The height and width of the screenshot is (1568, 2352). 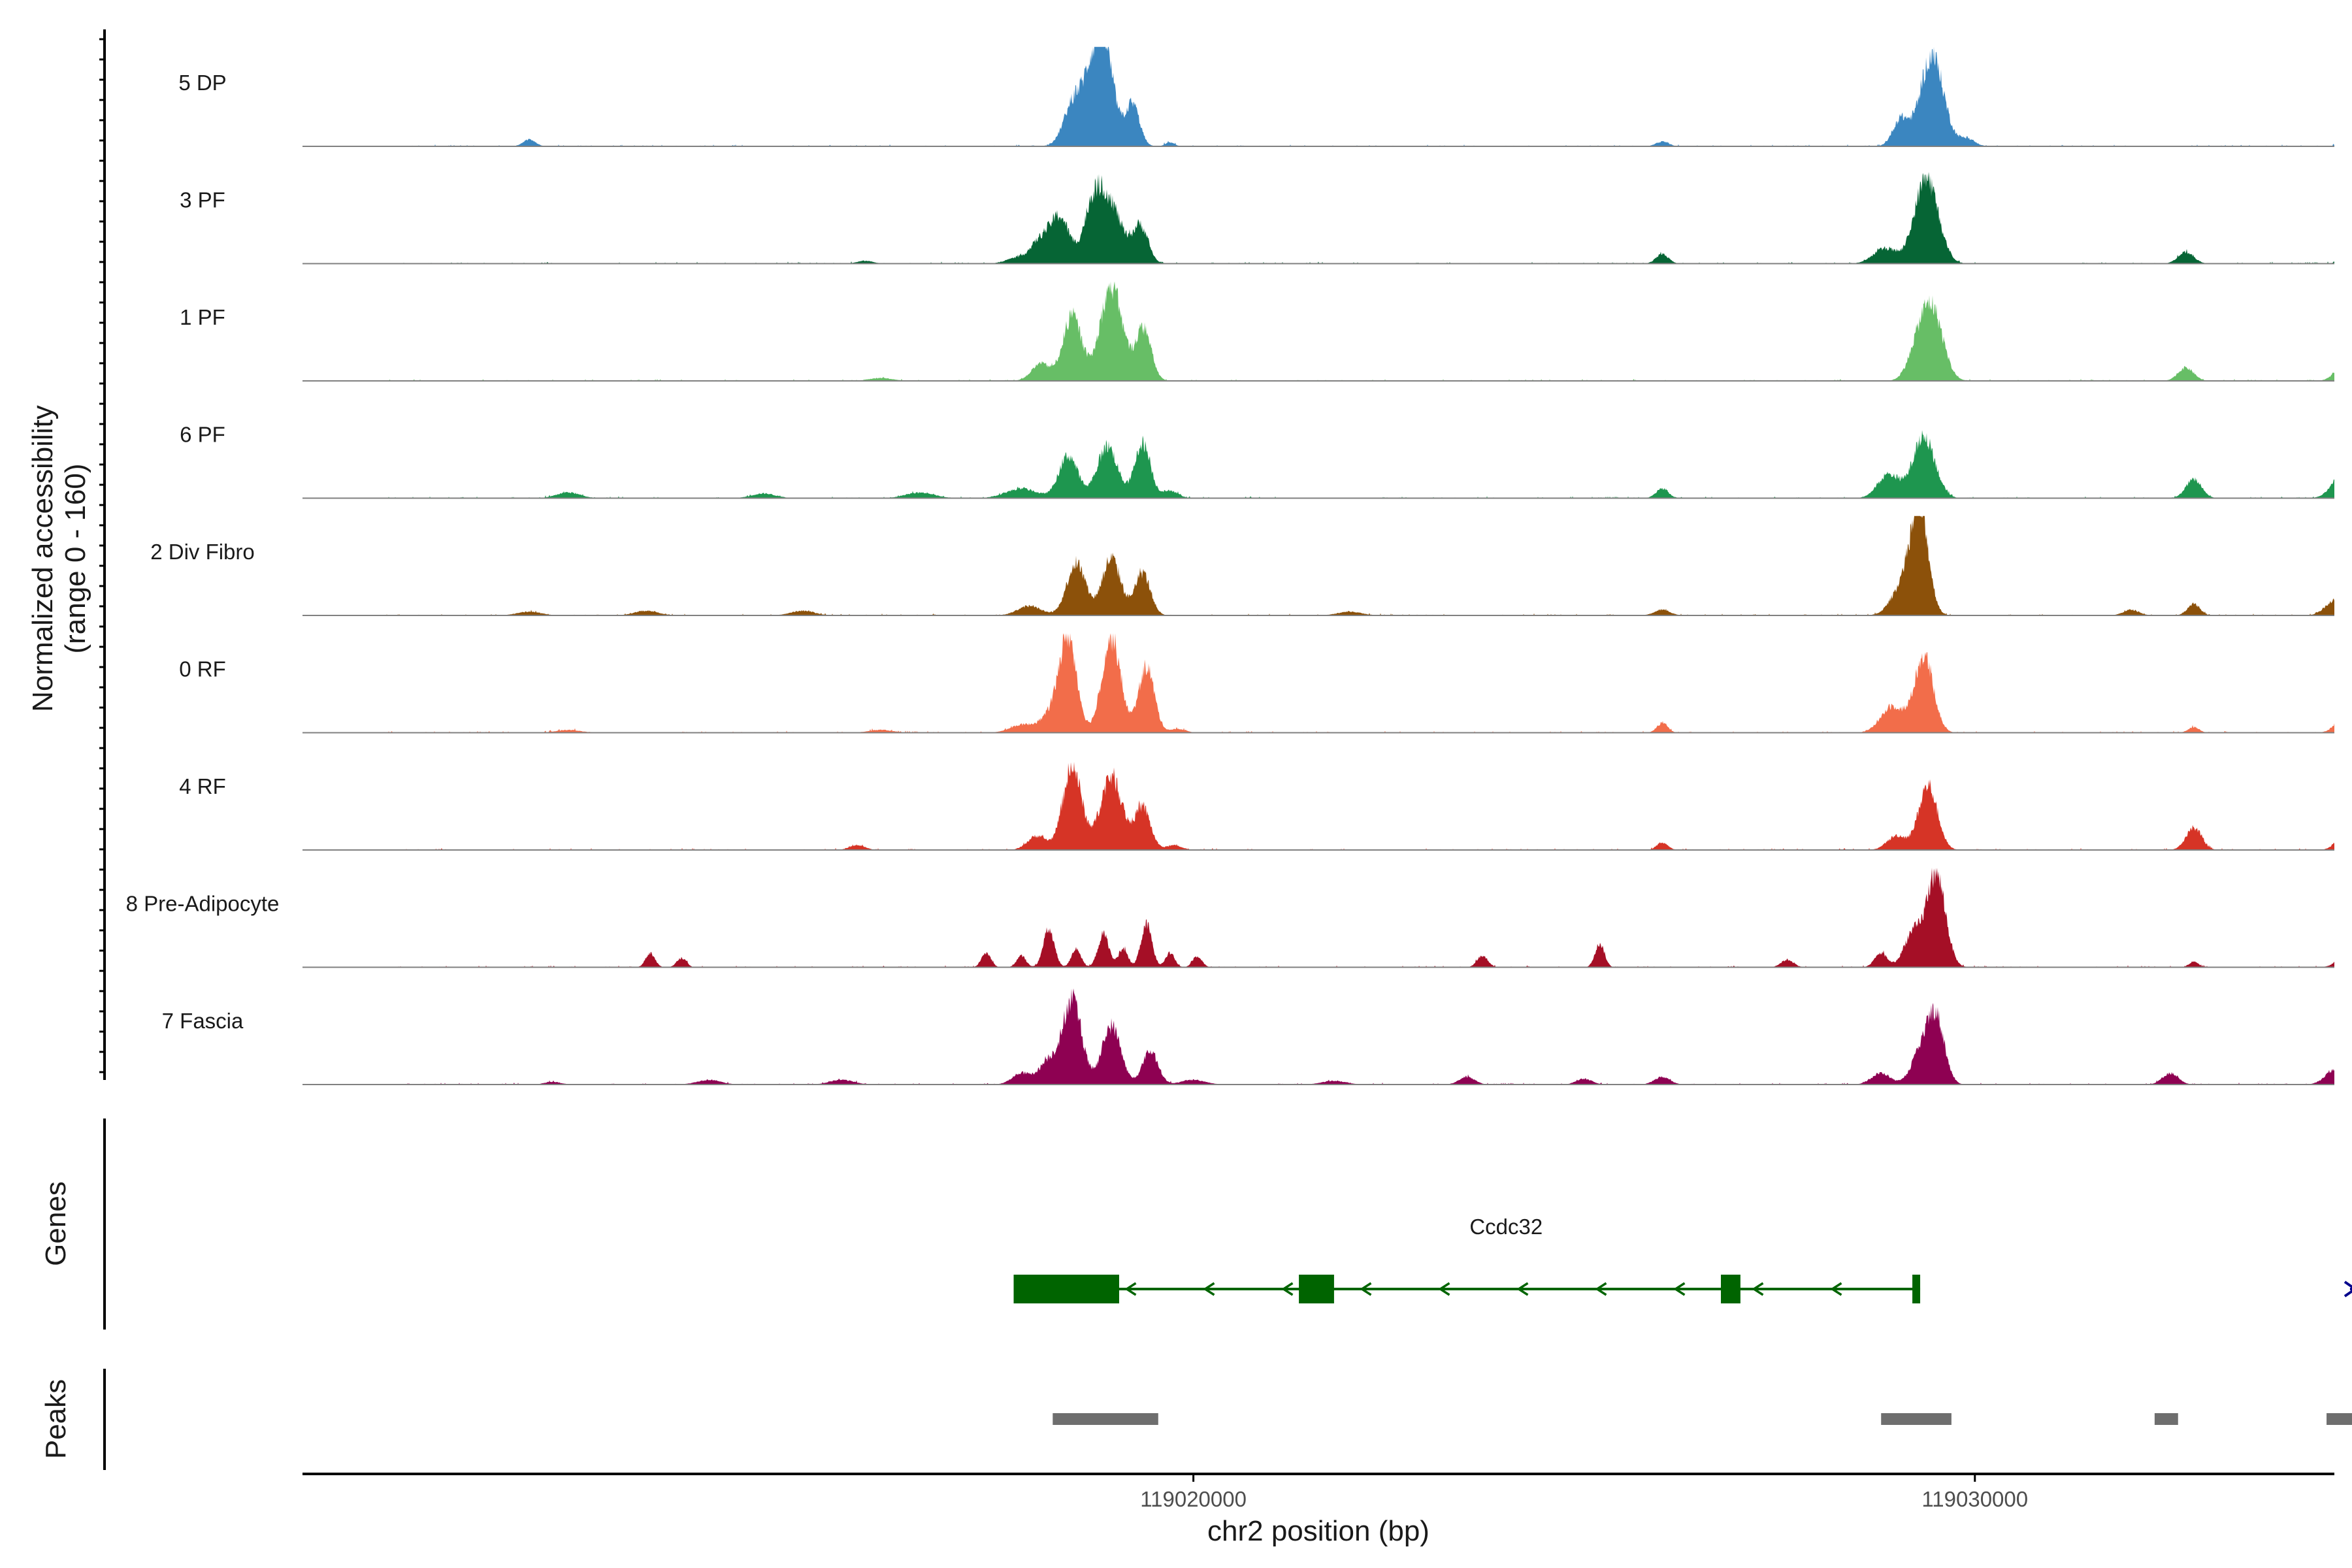 What do you see at coordinates (202, 786) in the screenshot?
I see `track-label: 4 RF` at bounding box center [202, 786].